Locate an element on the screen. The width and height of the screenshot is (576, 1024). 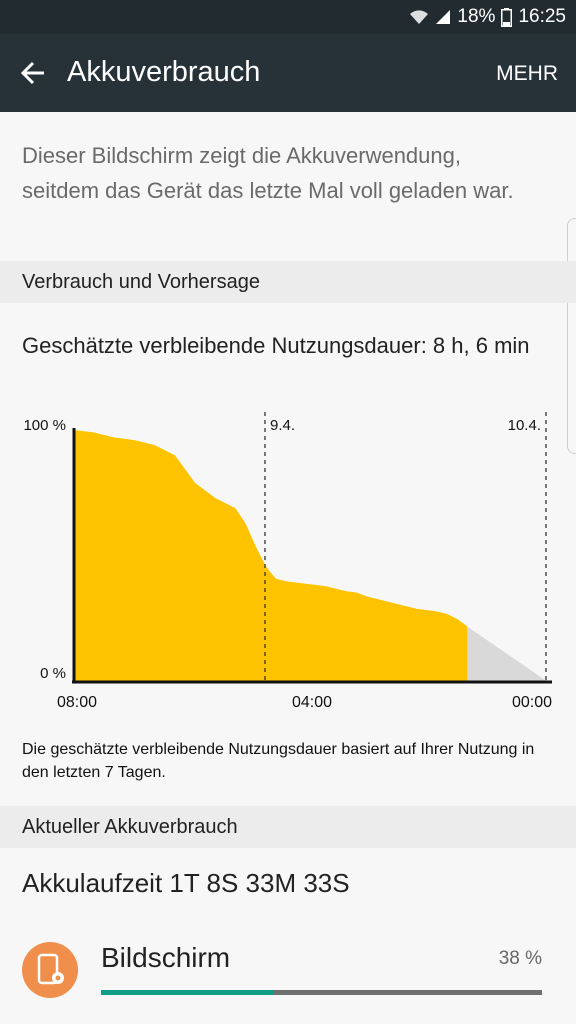
x-tick-label-2: 04:00 is located at coordinates (312, 702).